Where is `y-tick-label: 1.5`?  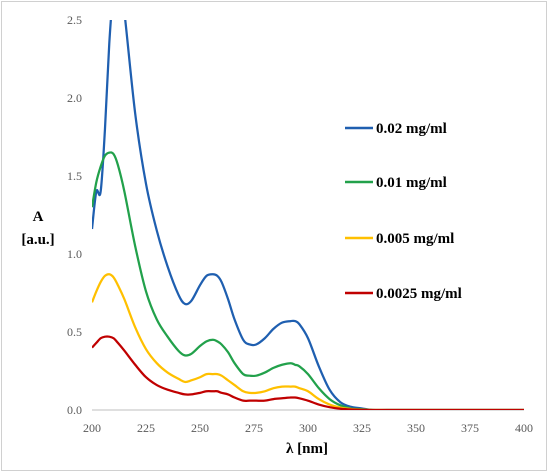 y-tick-label: 1.5 is located at coordinates (74, 176).